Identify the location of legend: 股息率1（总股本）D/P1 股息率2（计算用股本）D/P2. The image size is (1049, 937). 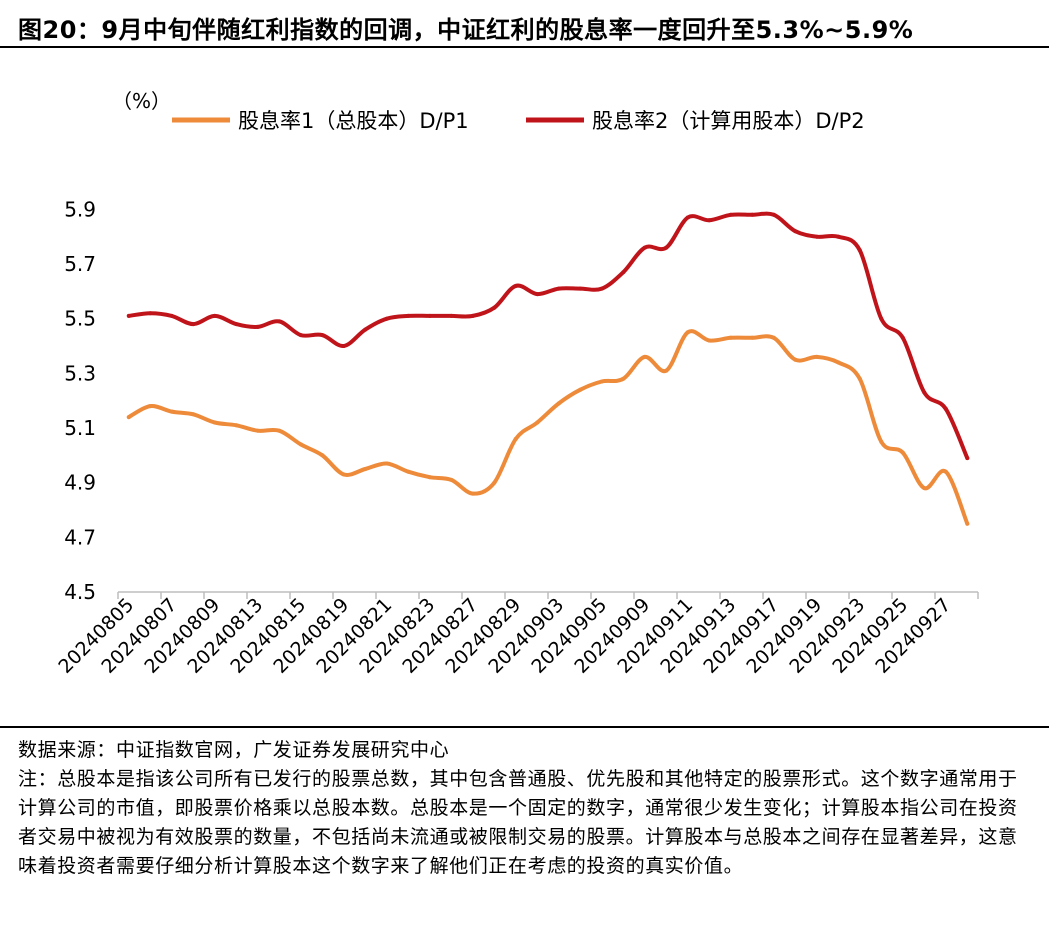
(518, 121).